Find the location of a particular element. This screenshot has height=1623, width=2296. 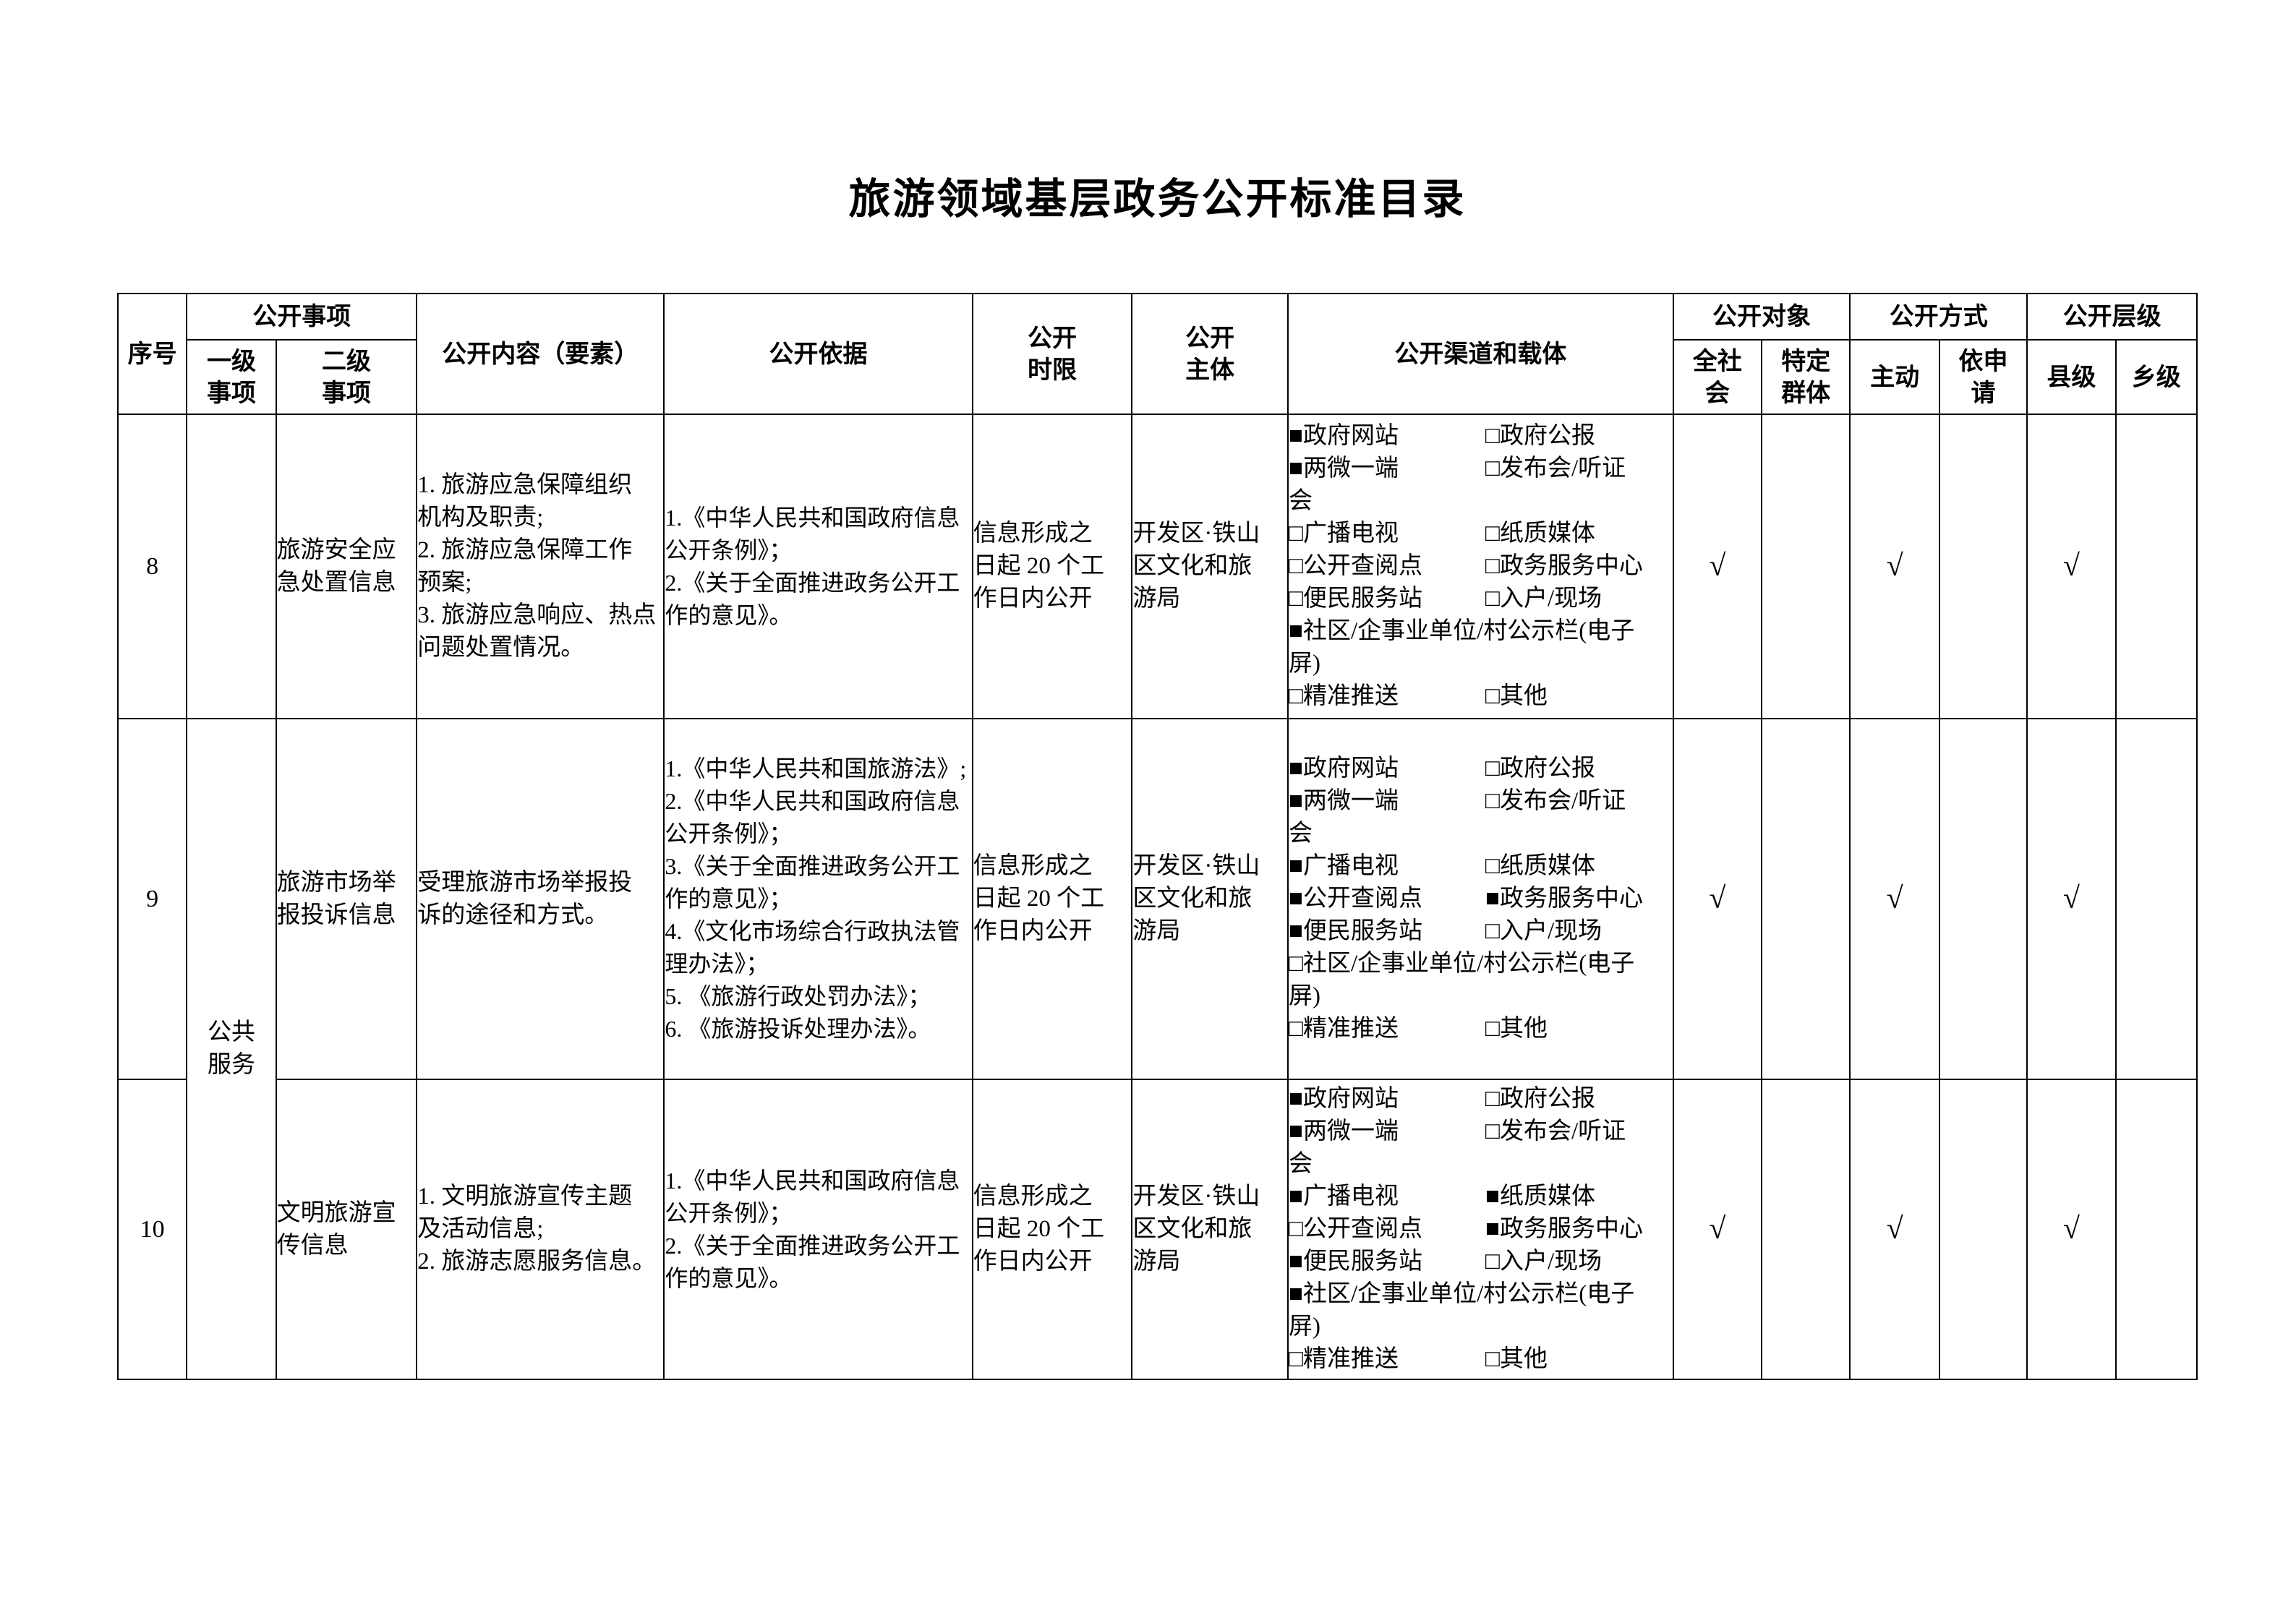

header-row-sub: 一级 事项 二级 事项 全社 会 特定 群体 主动 依申 请 县级 乡级 is located at coordinates (1158, 377).